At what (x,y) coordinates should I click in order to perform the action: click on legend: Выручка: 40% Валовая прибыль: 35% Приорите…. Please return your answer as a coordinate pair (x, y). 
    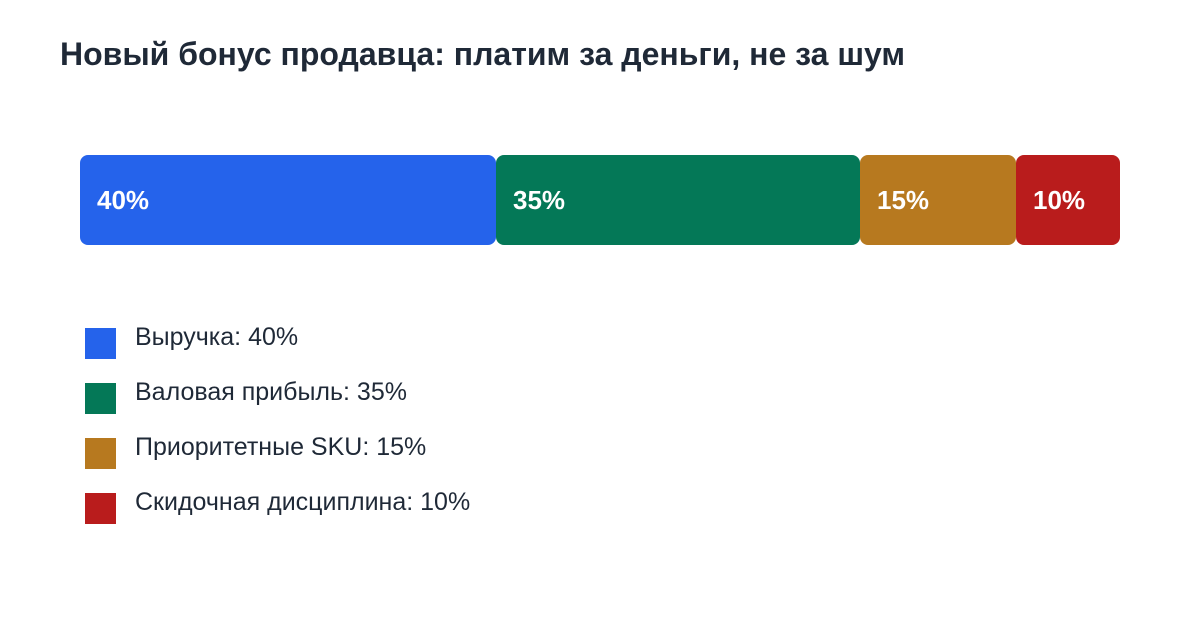
    Looking at the image, I should click on (277, 423).